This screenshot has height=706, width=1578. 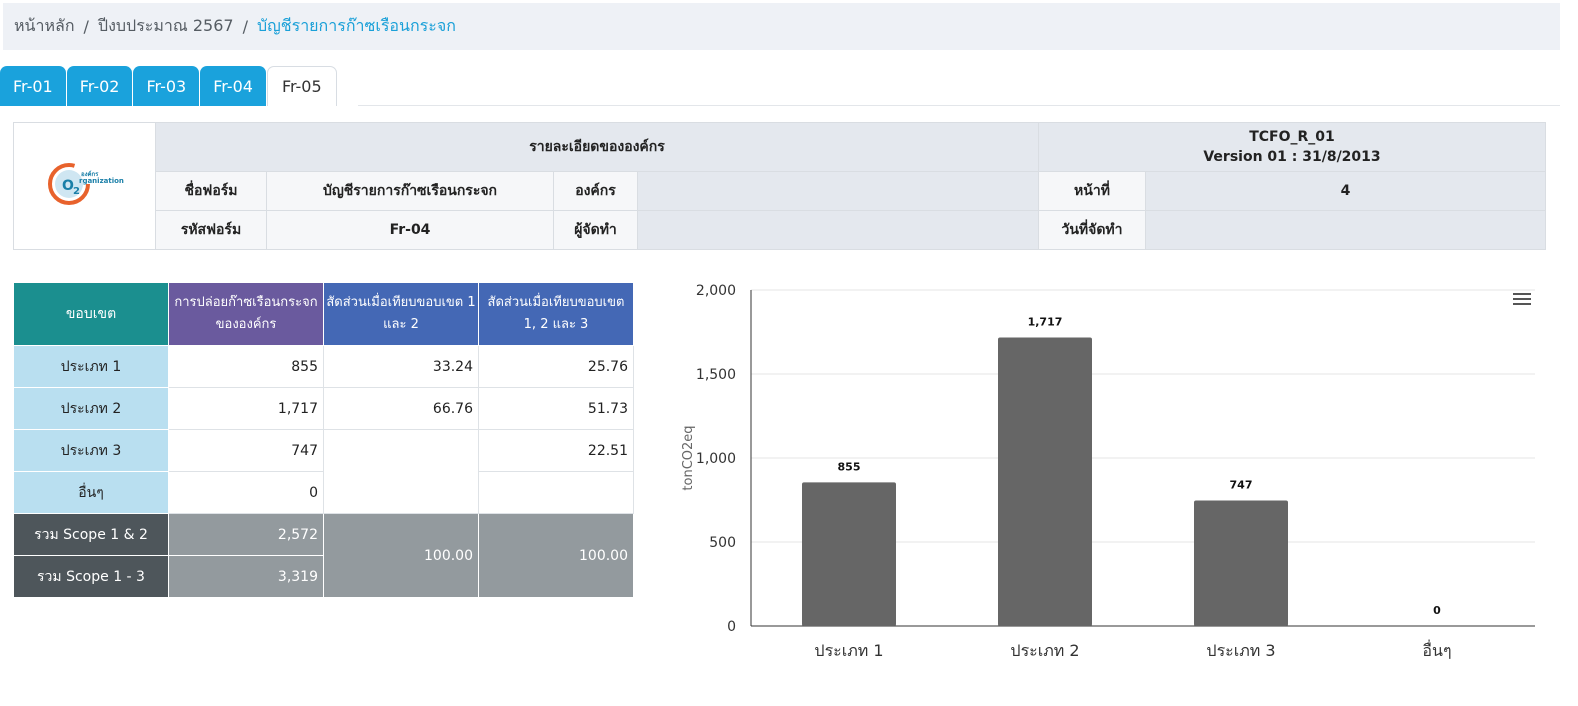 I want to click on total-ratio-12-value: 100.00, so click(x=401, y=555).